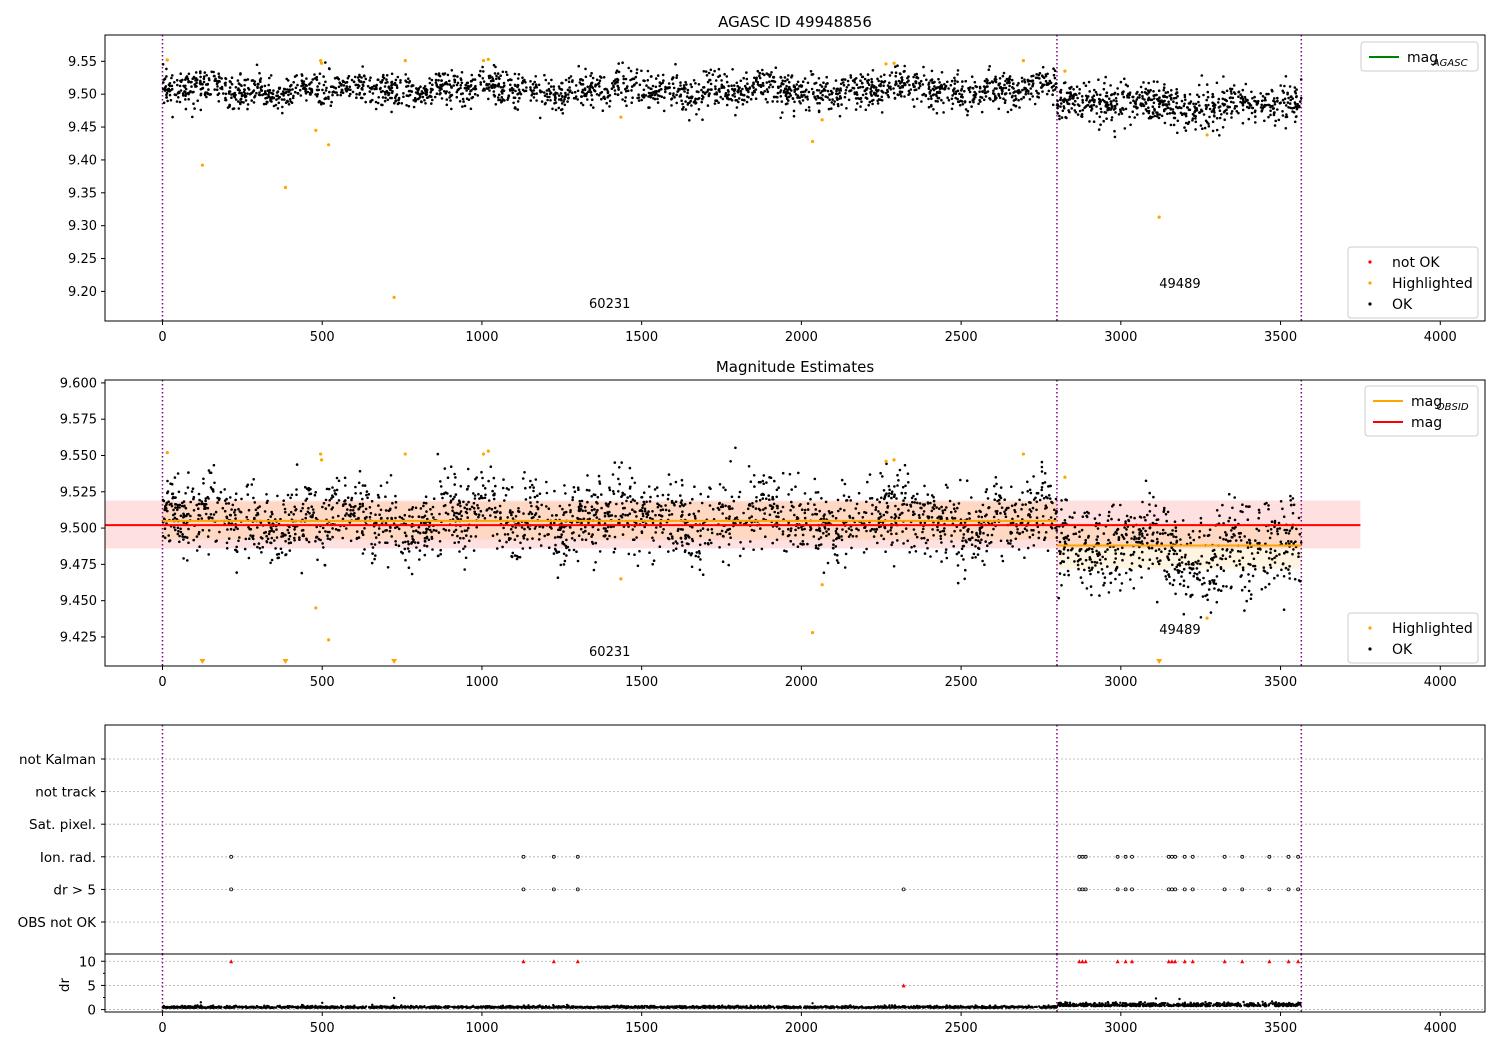 Image resolution: width=1500 pixels, height=1050 pixels. Describe the element at coordinates (1419, 56) in the screenshot. I see `legend-box` at that location.